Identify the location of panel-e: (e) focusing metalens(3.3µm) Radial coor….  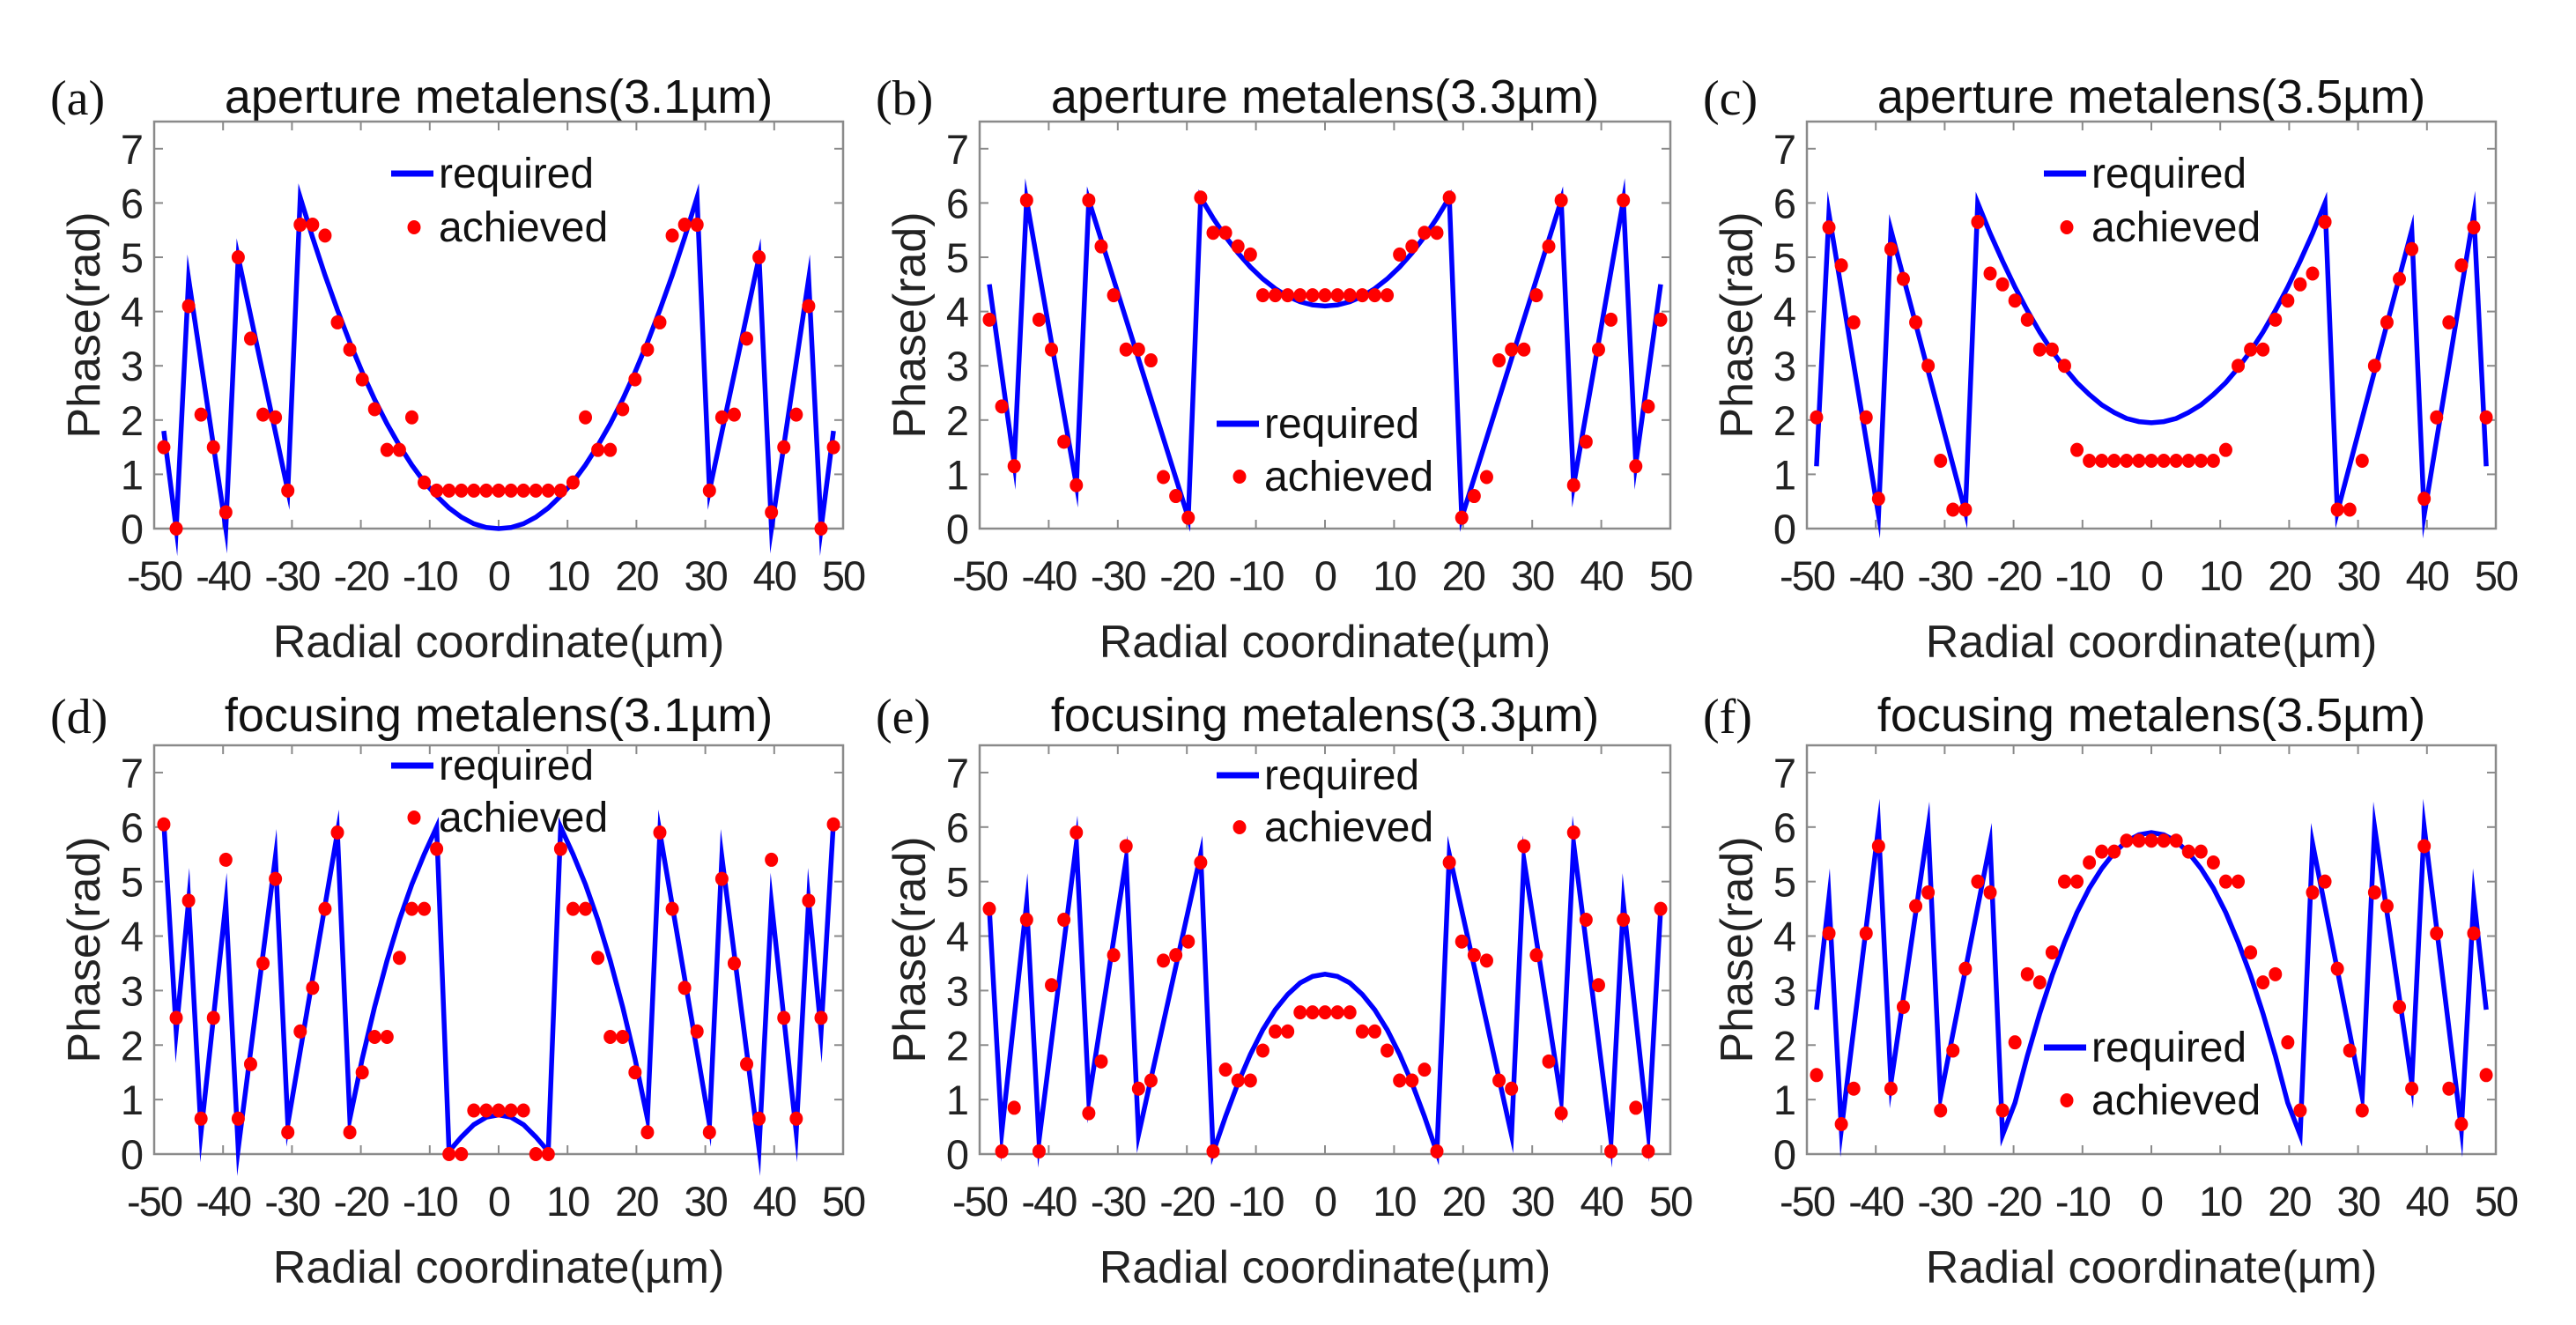
(1285, 991).